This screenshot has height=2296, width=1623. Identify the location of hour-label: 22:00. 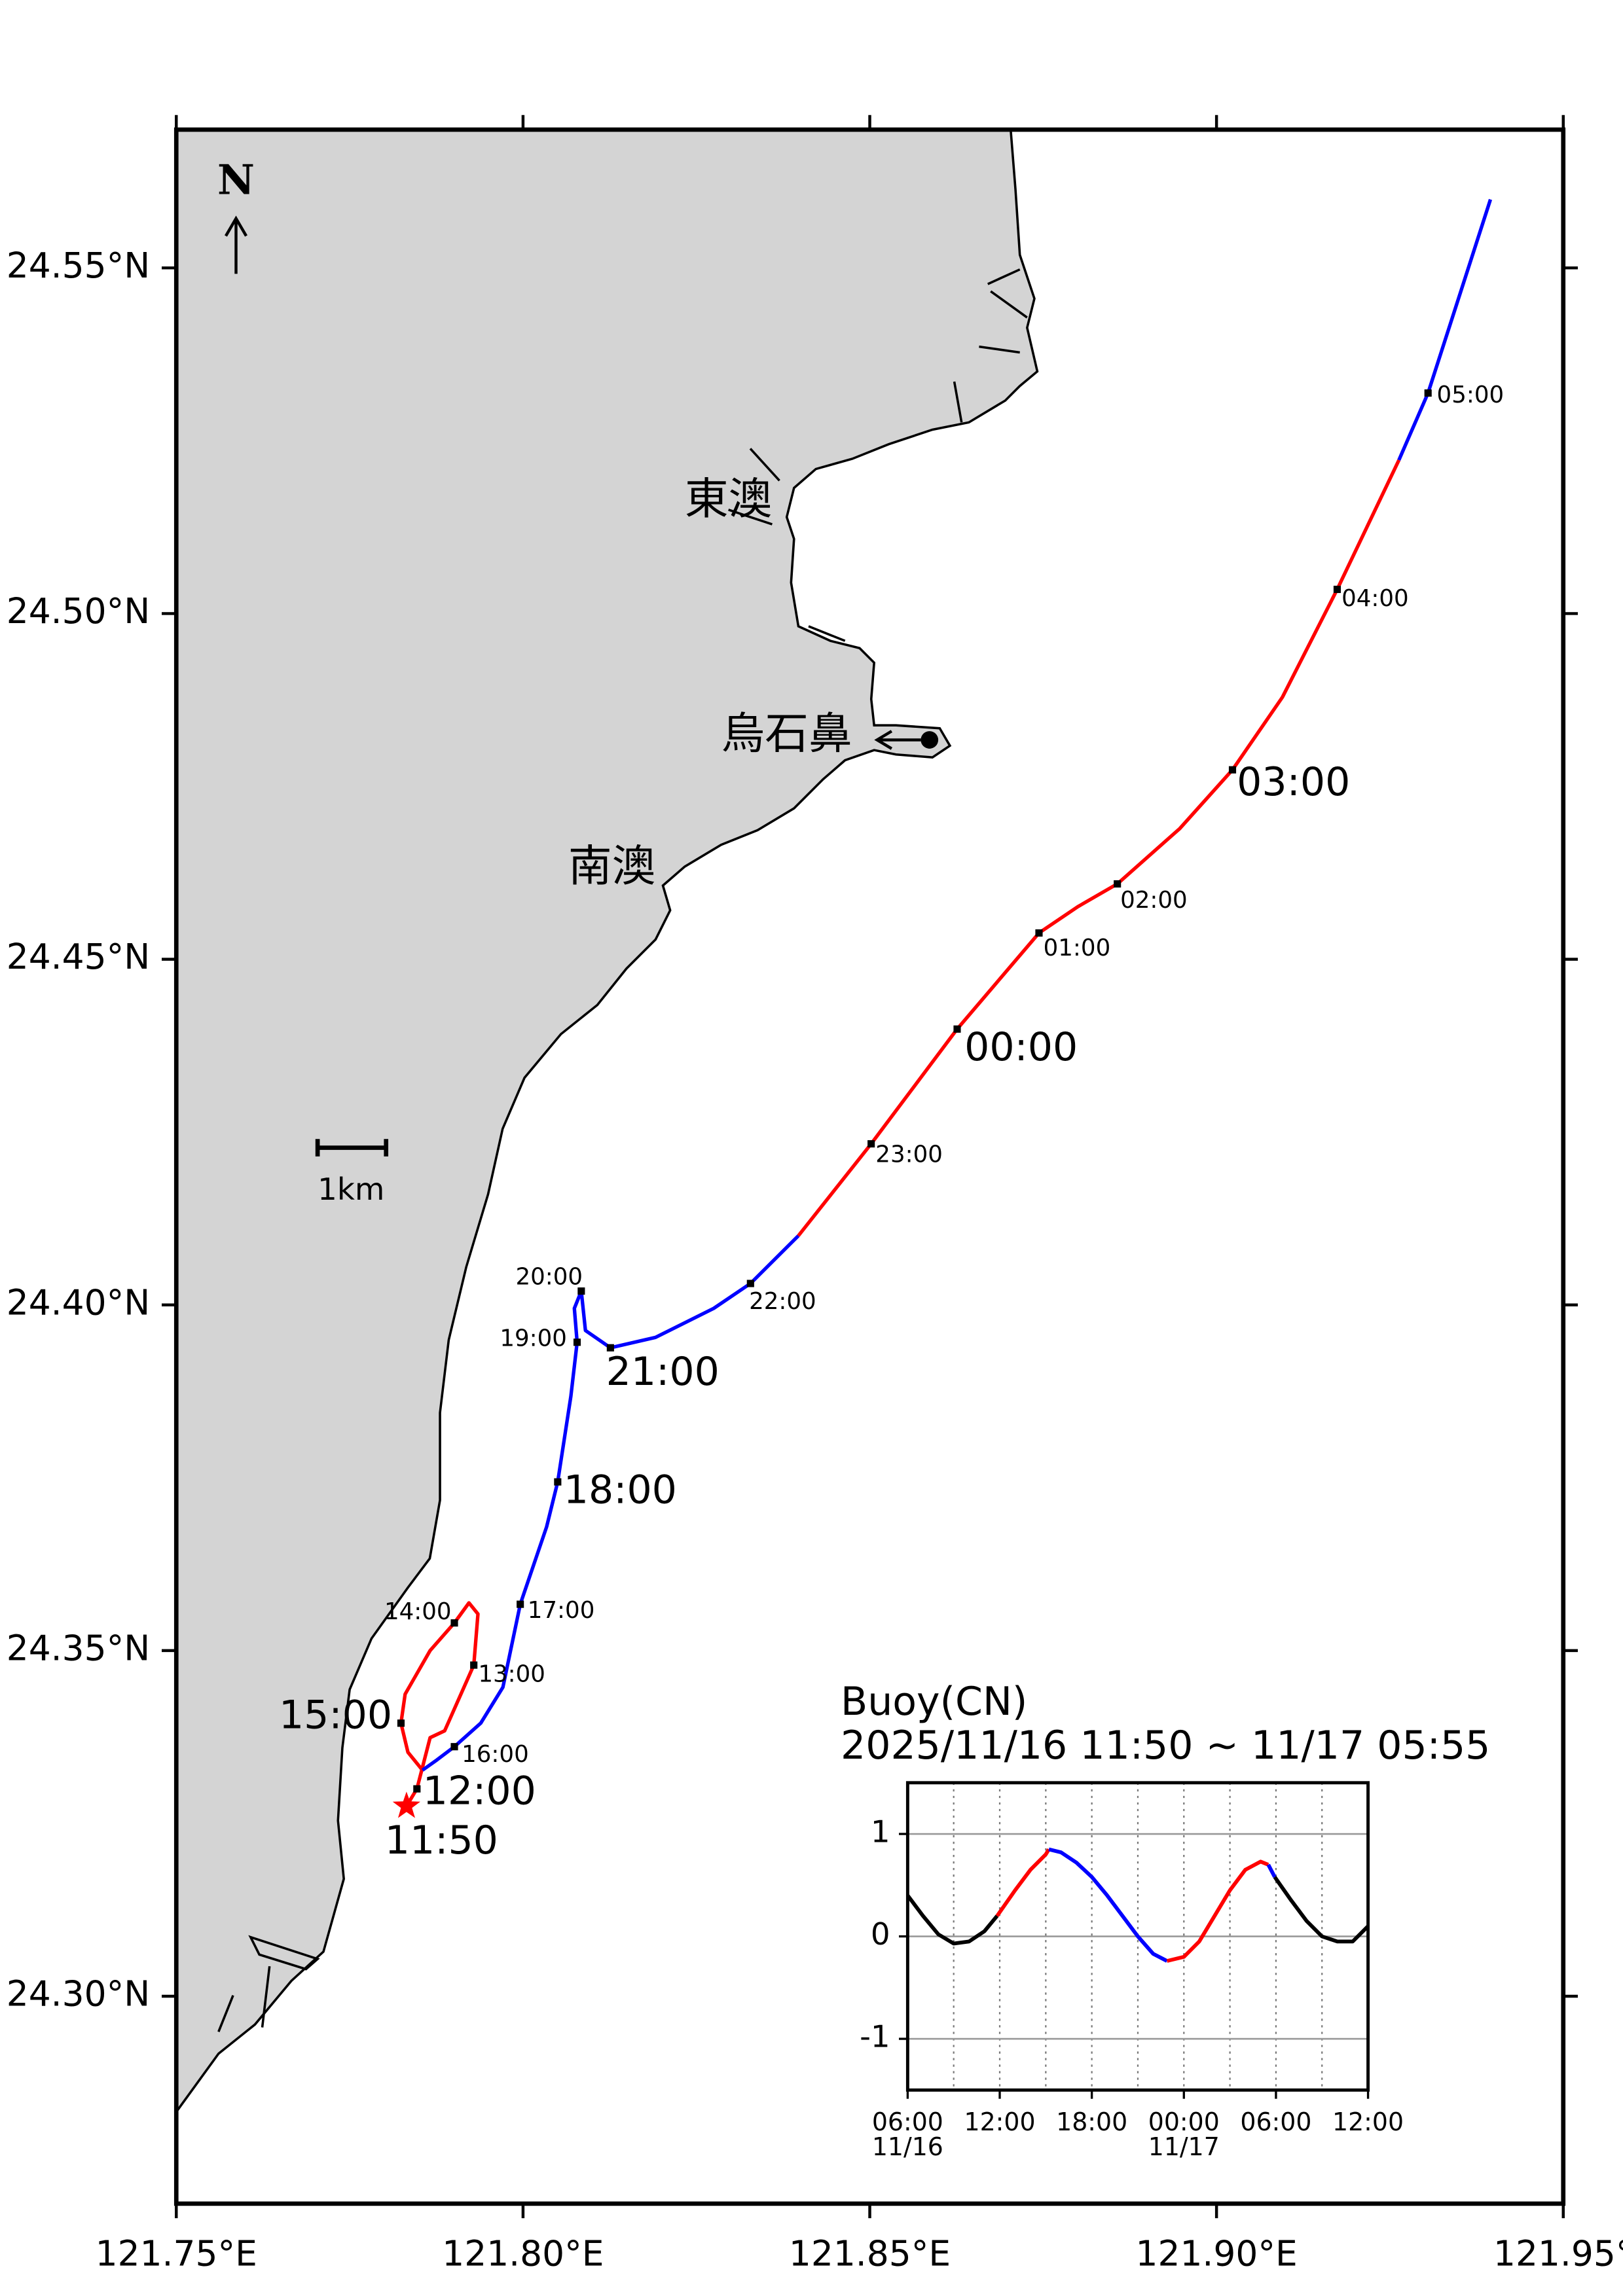
(782, 1301).